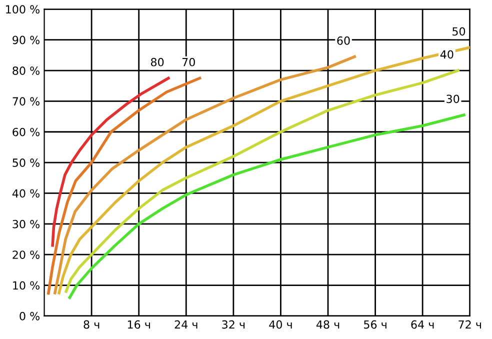  What do you see at coordinates (328, 324) in the screenshot?
I see `x-tick-label: 48 ч` at bounding box center [328, 324].